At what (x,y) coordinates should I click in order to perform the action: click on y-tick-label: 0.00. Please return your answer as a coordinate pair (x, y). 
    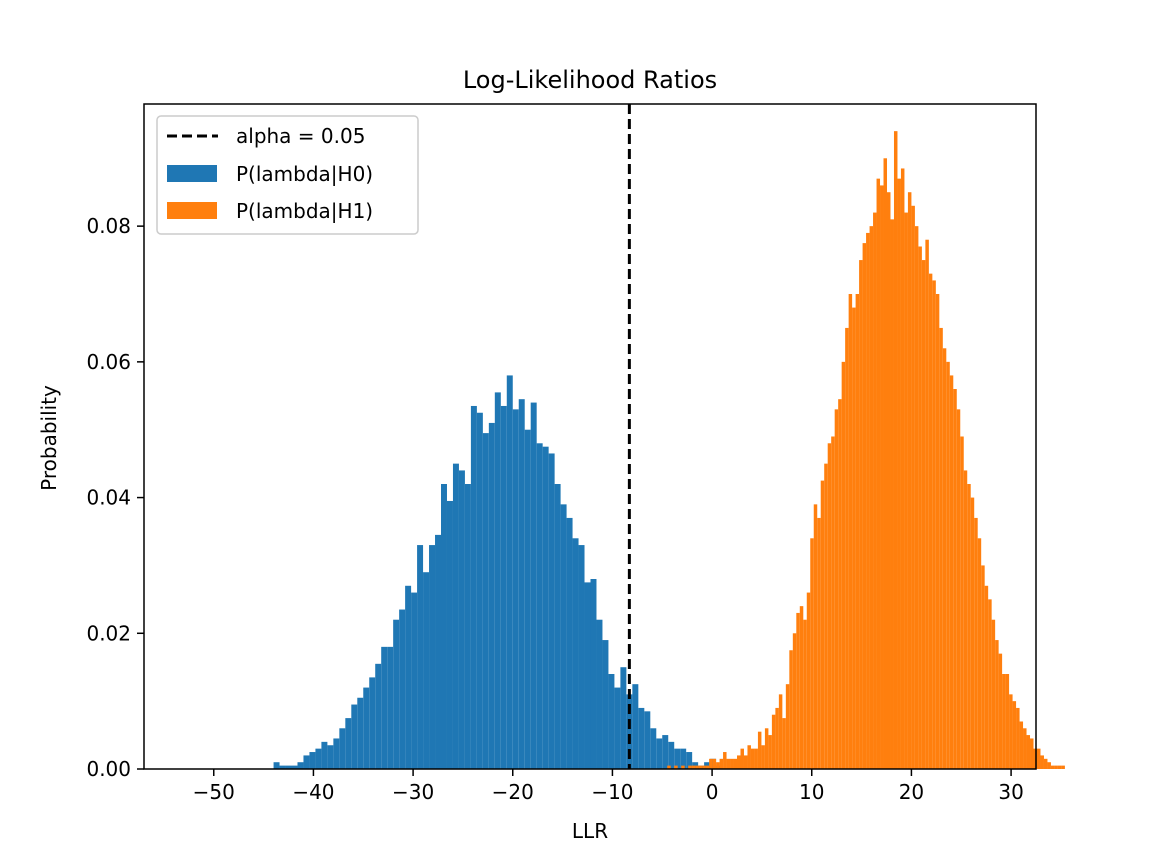
    Looking at the image, I should click on (108, 769).